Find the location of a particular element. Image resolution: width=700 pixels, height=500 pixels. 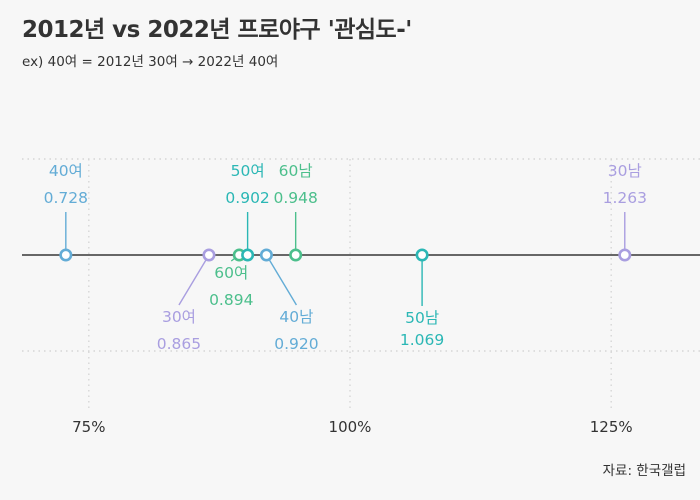

x-axis-ticks: 75% 100% 125% is located at coordinates (352, 427).